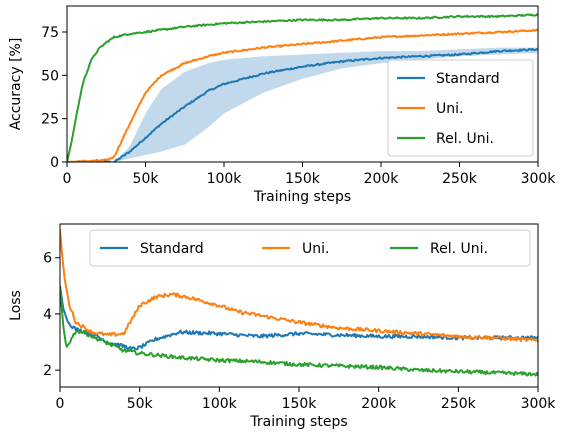 This screenshot has height=441, width=562. What do you see at coordinates (47, 315) in the screenshot?
I see `y-tick-label: 4` at bounding box center [47, 315].